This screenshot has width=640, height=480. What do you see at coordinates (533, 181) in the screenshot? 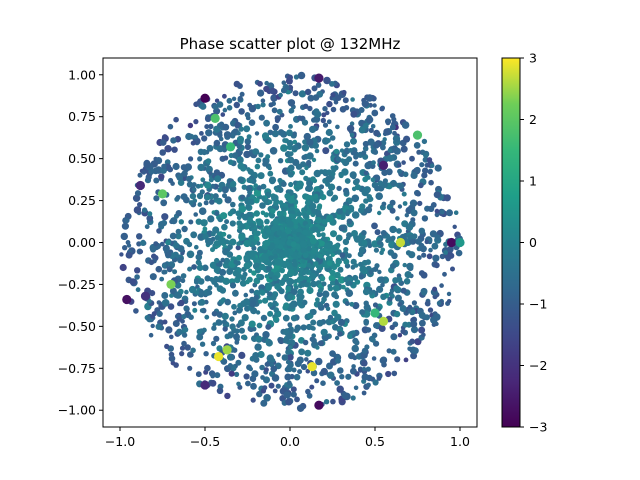
I see `colorbar-tick-label: 1` at bounding box center [533, 181].